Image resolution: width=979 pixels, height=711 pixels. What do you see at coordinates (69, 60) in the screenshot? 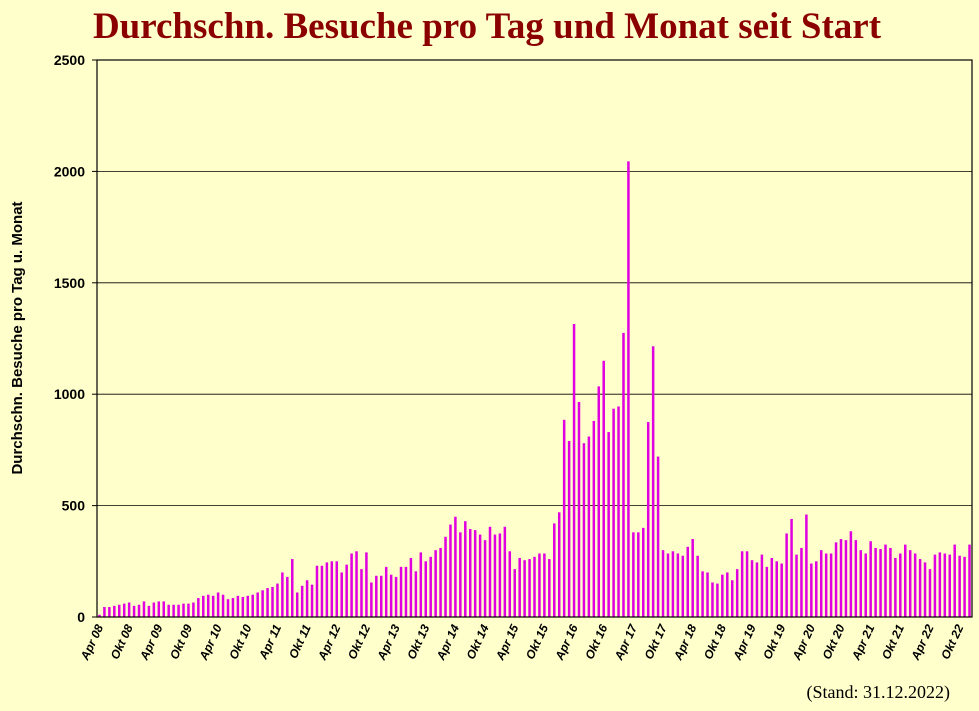
I see `y-tick-label: 2500` at bounding box center [69, 60].